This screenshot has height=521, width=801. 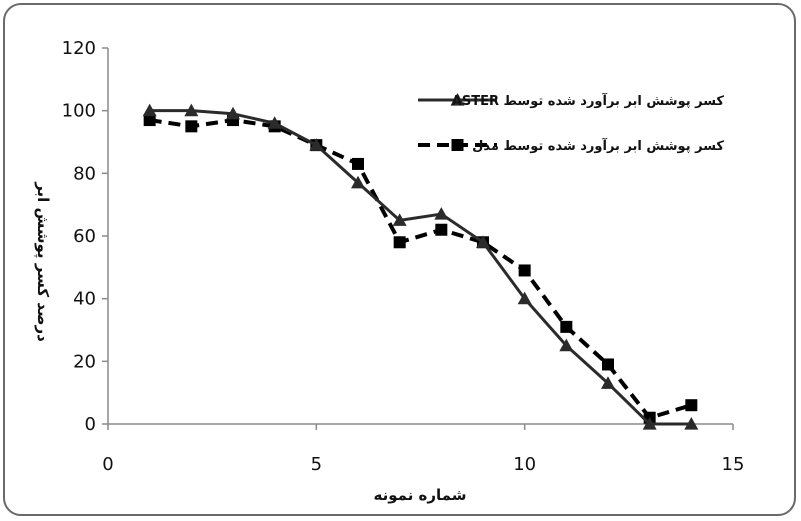 I want to click on legend-entry: کسر پوشش ابر برآورد شده توسط مدل, so click(x=571, y=145).